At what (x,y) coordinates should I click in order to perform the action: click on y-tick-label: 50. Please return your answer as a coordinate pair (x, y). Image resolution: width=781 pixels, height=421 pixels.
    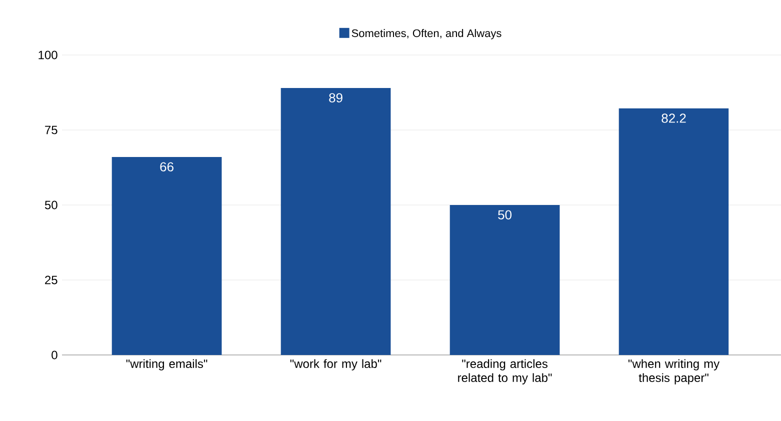
    Looking at the image, I should click on (51, 205).